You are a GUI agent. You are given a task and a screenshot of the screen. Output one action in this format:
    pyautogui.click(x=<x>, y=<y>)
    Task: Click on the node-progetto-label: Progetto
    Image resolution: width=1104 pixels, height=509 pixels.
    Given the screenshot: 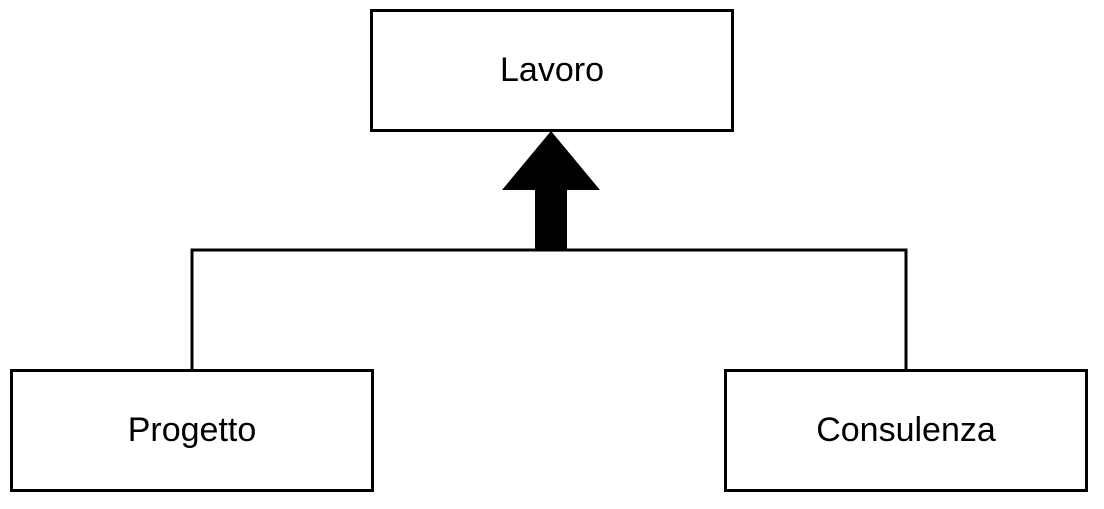 What is the action you would take?
    pyautogui.click(x=192, y=430)
    